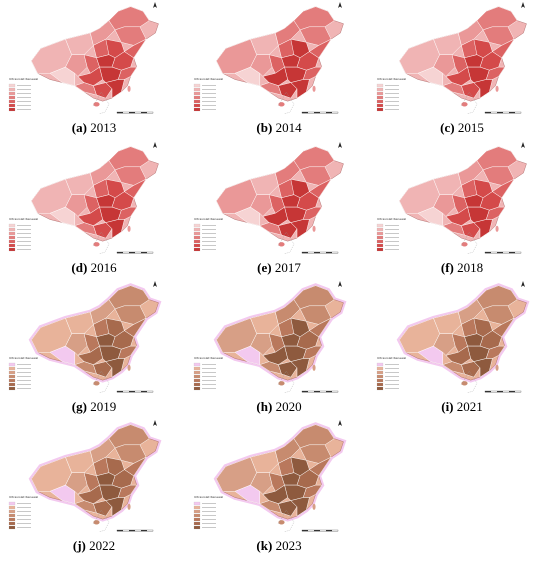 This screenshot has height=563, width=550. I want to click on panel-caption: (j) 2022, so click(94, 546).